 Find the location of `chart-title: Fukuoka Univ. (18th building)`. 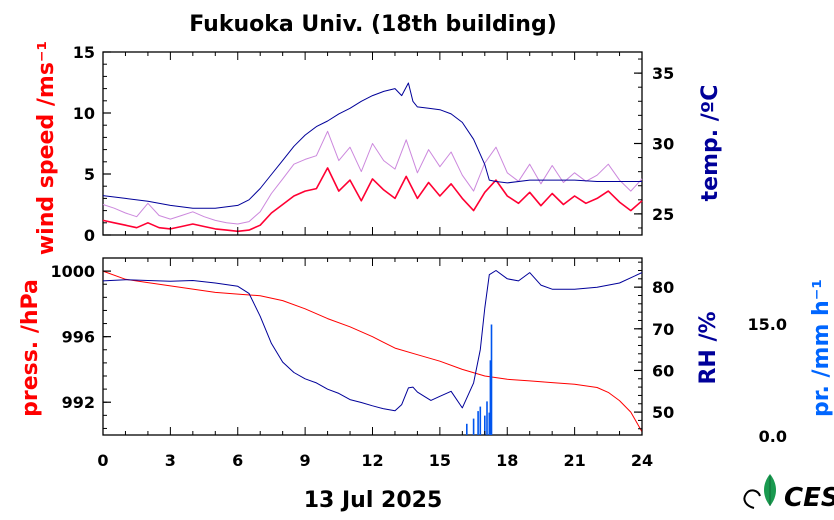

chart-title: Fukuoka Univ. (18th building) is located at coordinates (373, 24).